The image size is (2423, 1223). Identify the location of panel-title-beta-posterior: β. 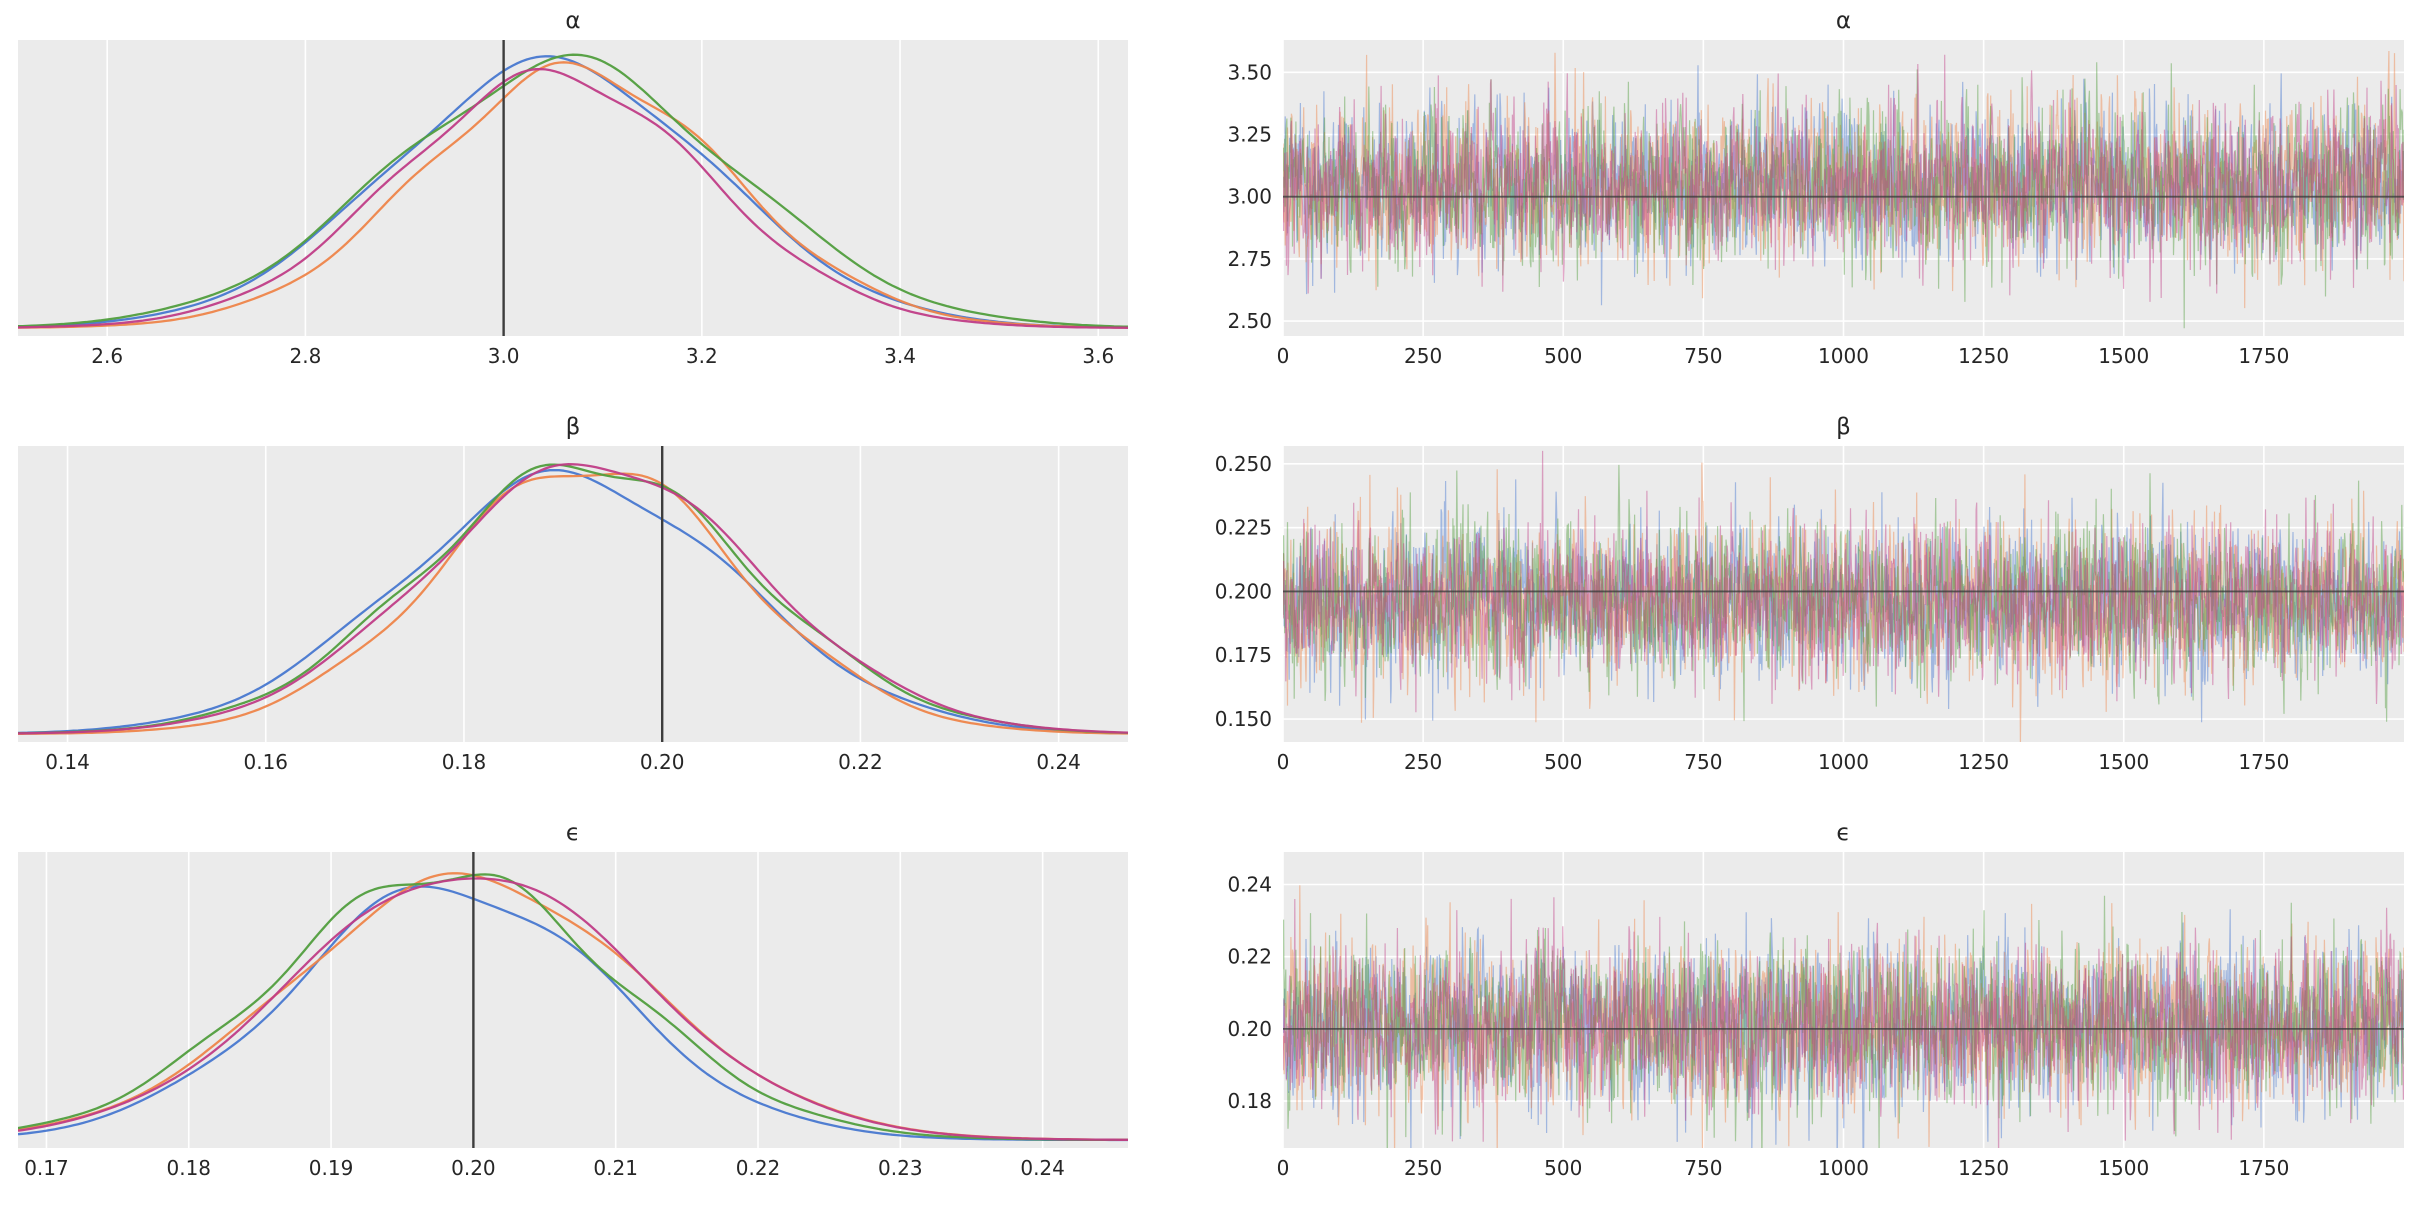
(573, 427).